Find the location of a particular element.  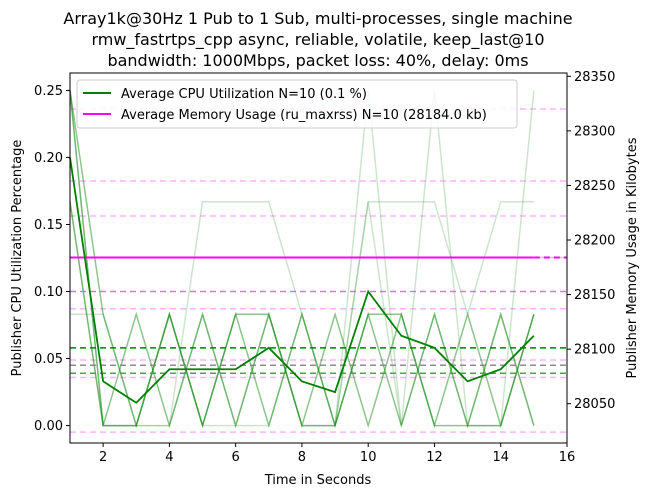

y-axis-right: 28050 28100 28150 28200 28250 28300 28350 is located at coordinates (591, 241).